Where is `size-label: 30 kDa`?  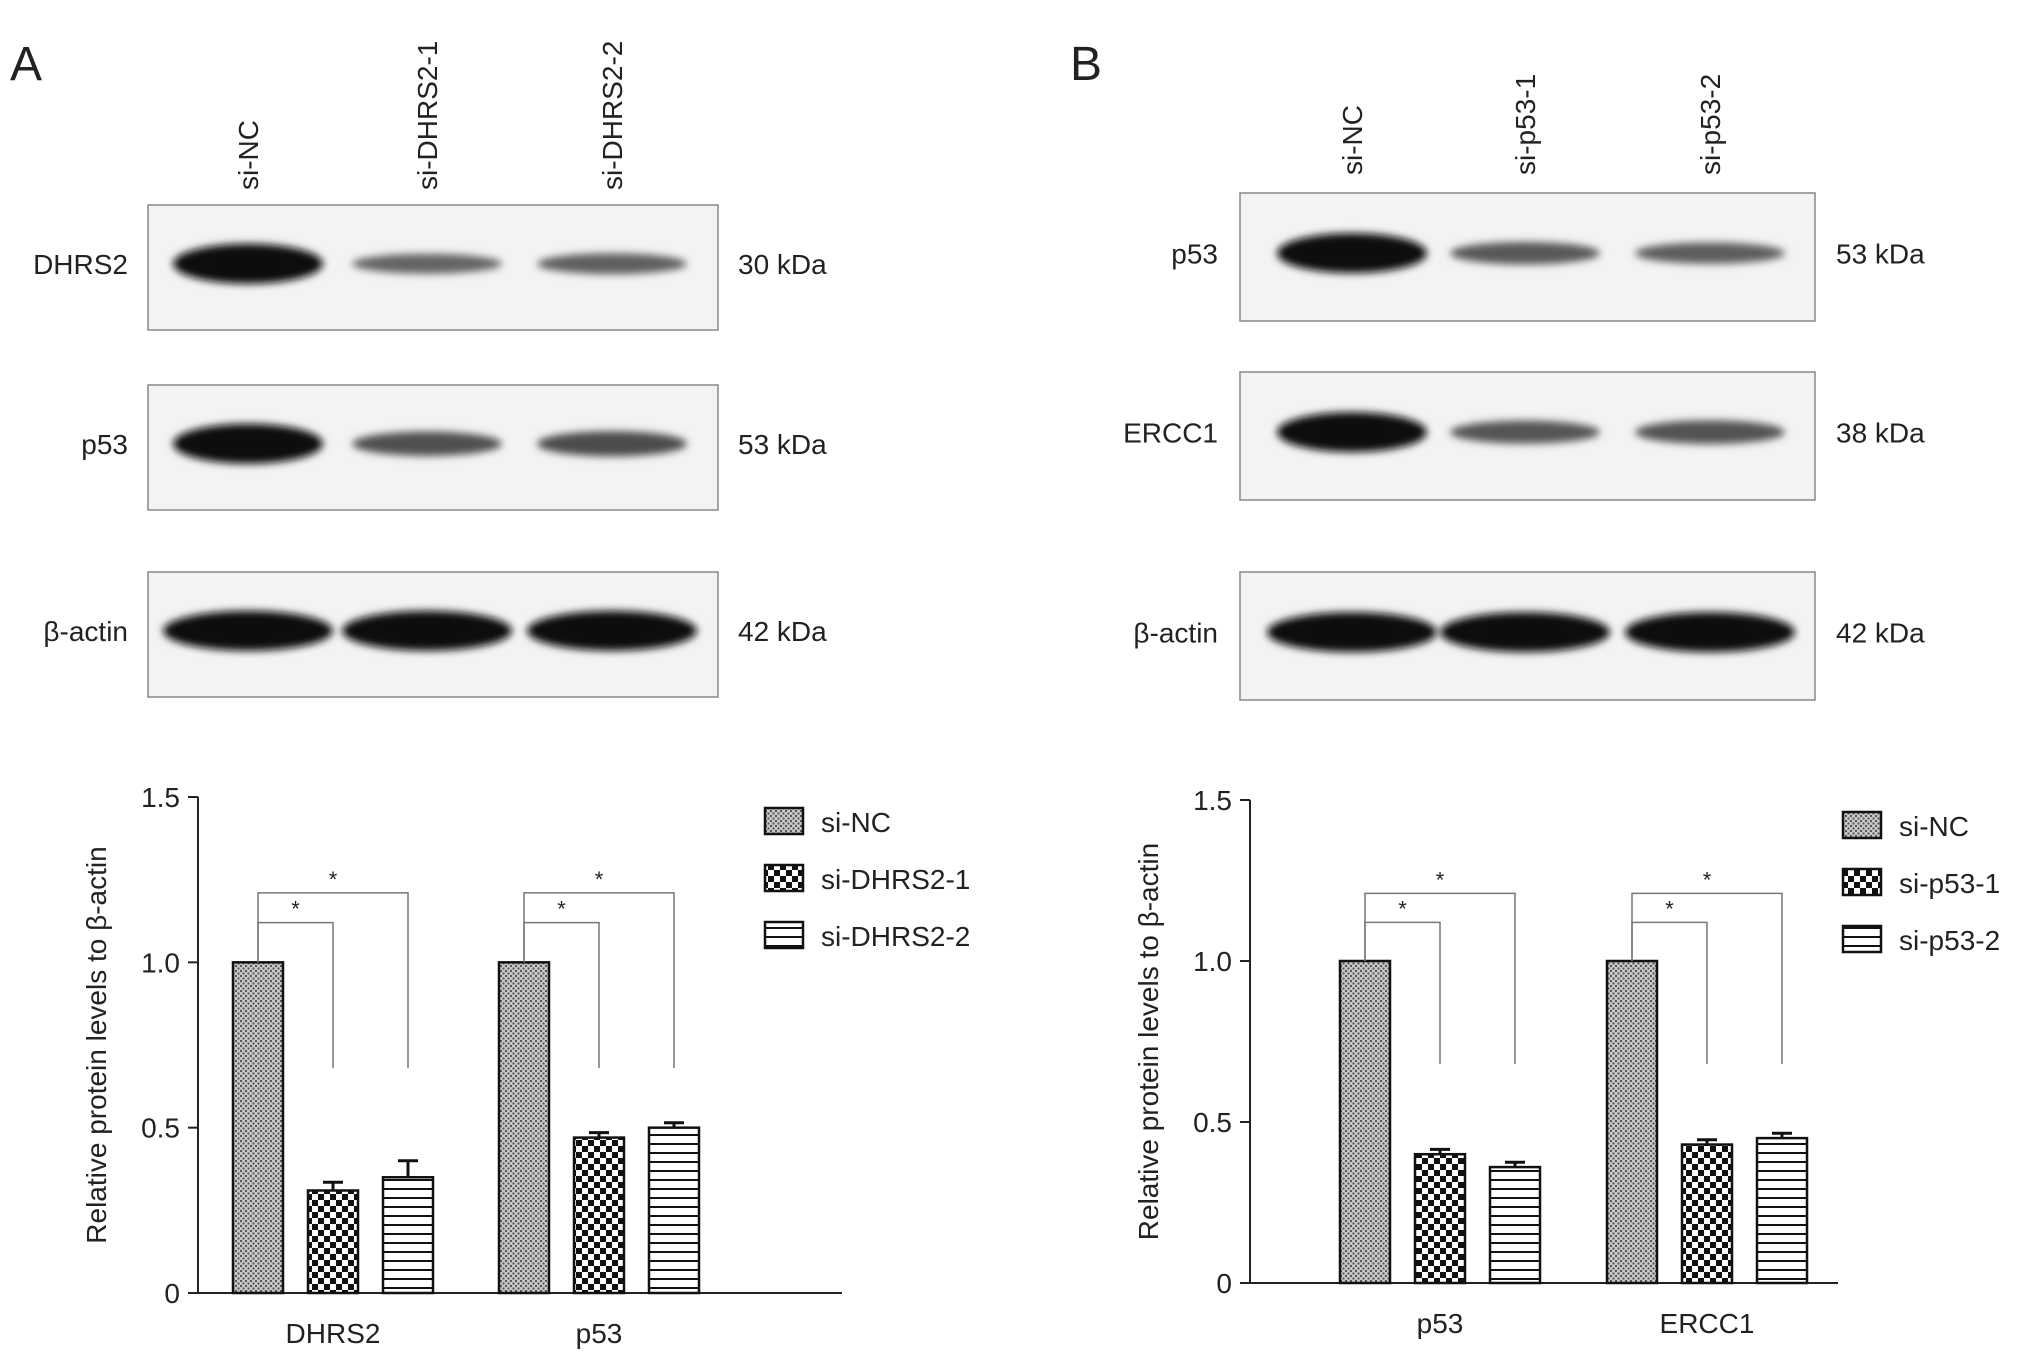 size-label: 30 kDa is located at coordinates (782, 264).